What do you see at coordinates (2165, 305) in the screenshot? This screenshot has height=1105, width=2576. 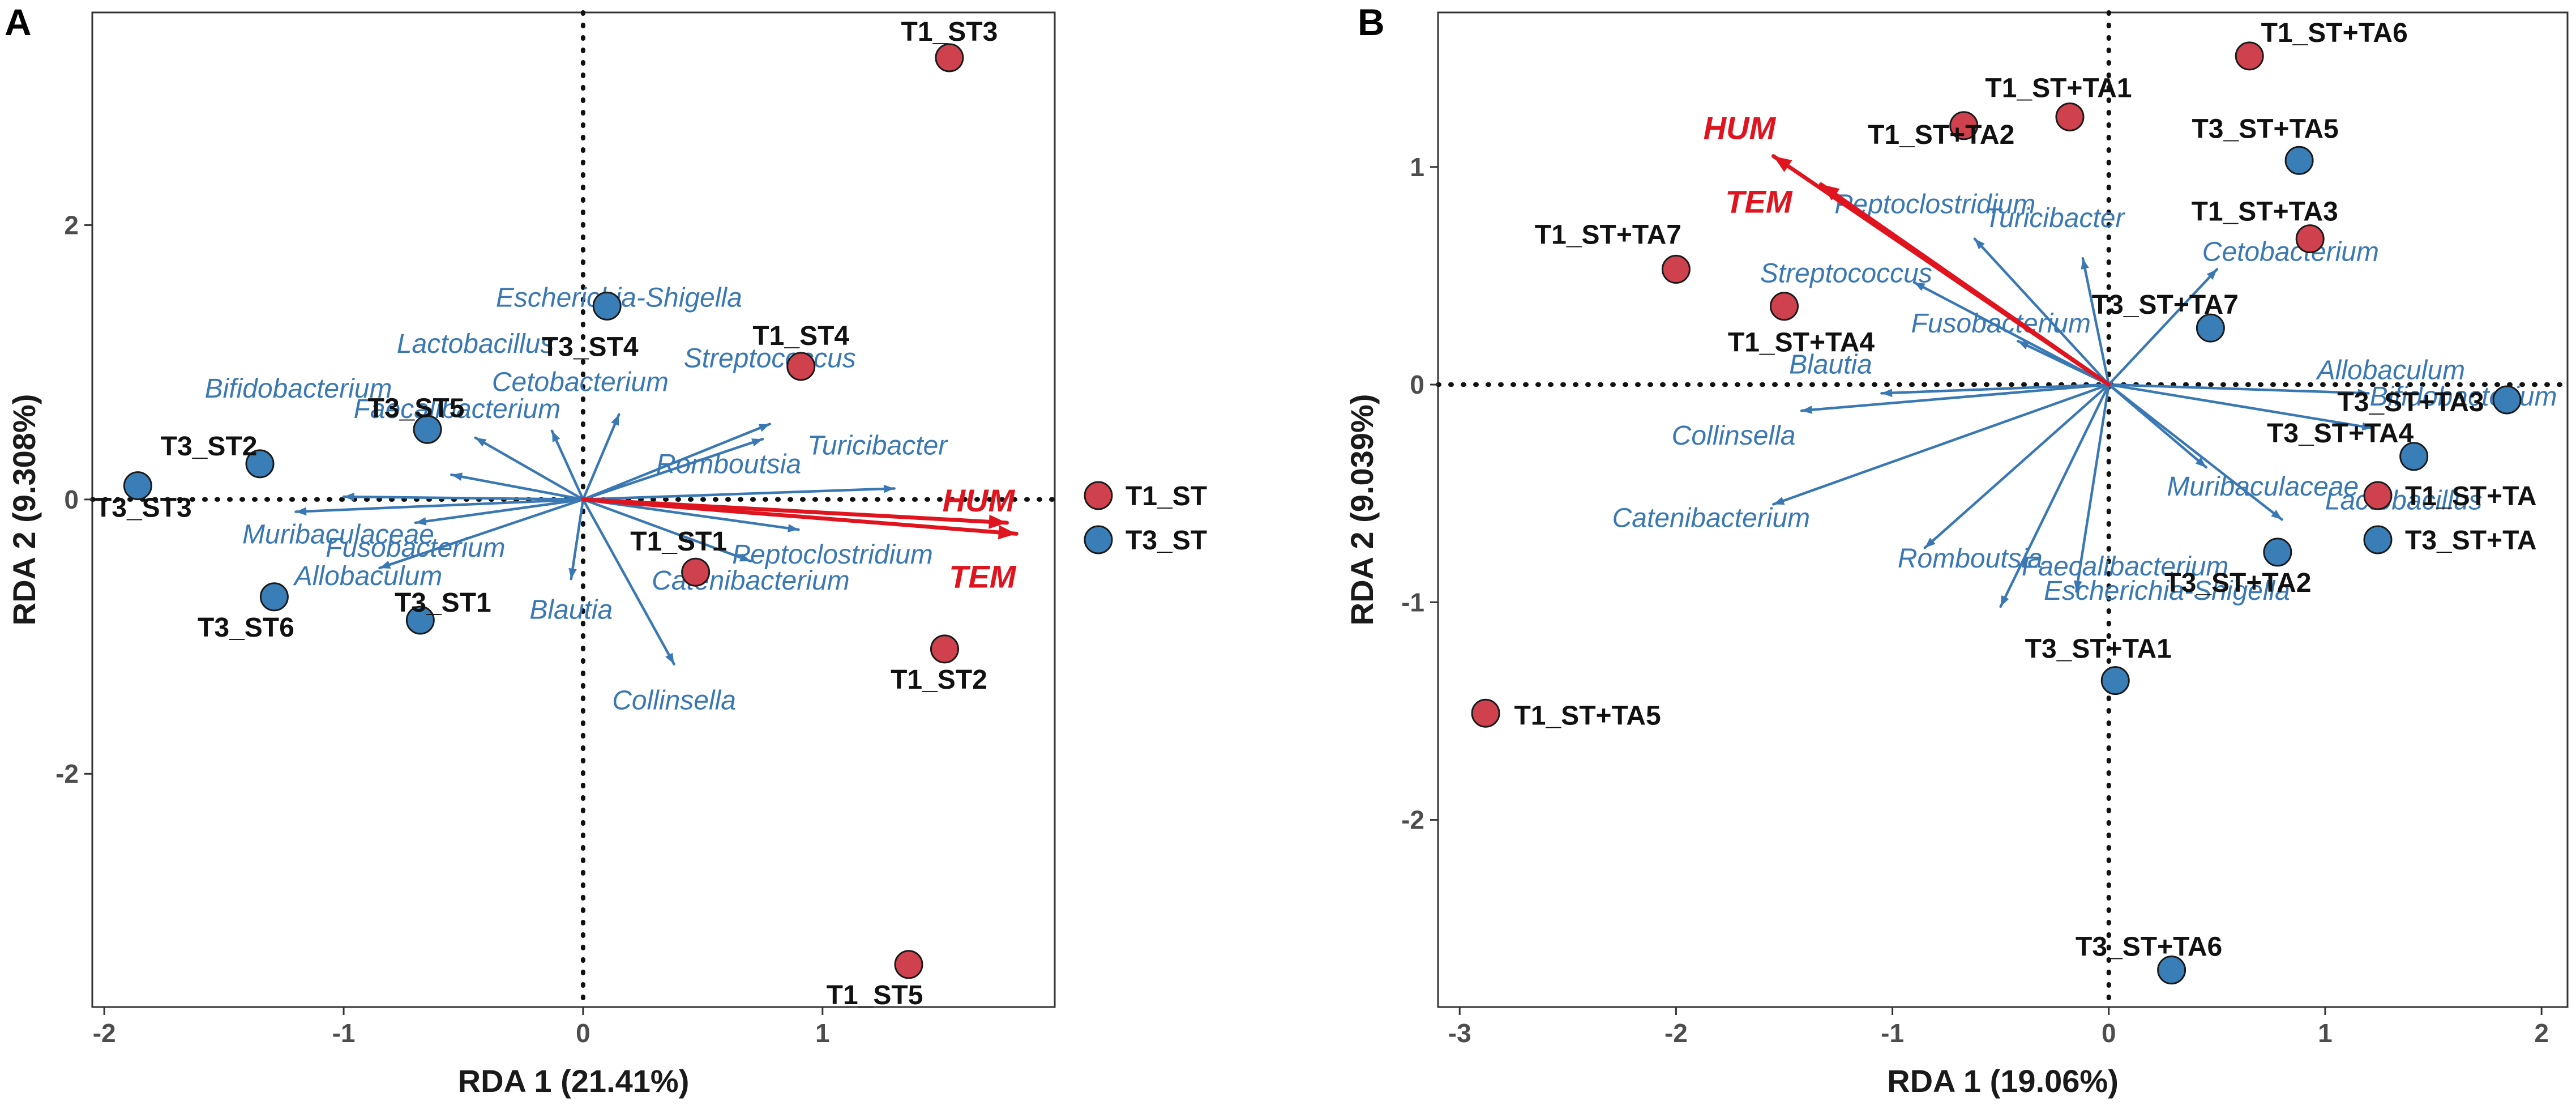 I see `sample-label: T3_ST+TA7` at bounding box center [2165, 305].